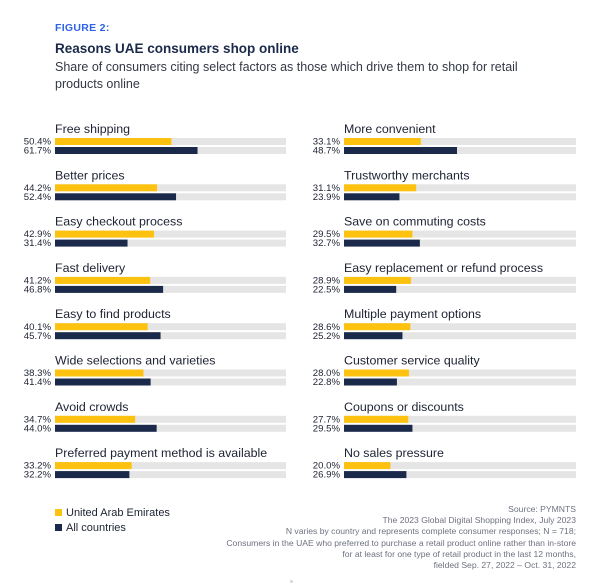  I want to click on category-label: Save on commuting costs, so click(415, 222).